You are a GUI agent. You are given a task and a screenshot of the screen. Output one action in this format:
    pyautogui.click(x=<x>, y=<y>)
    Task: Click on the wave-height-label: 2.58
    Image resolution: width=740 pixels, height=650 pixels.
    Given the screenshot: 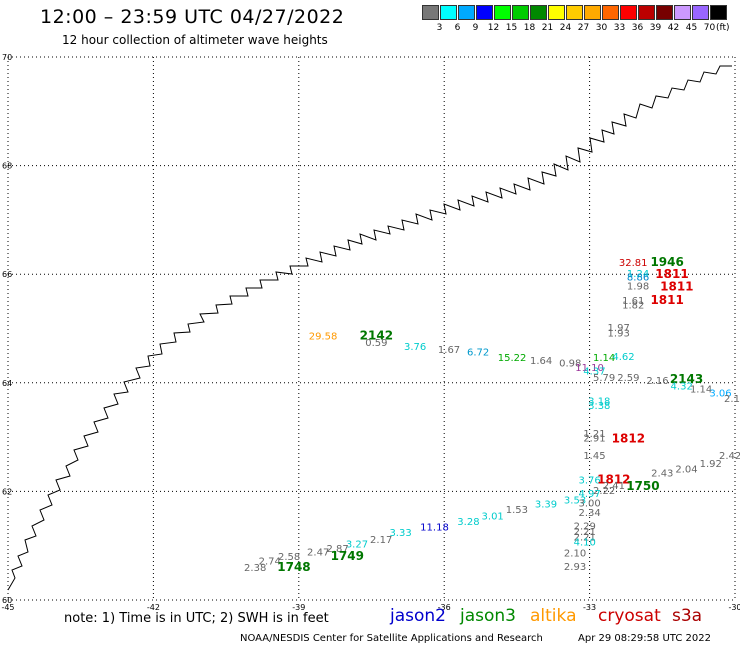 What is the action you would take?
    pyautogui.click(x=289, y=557)
    